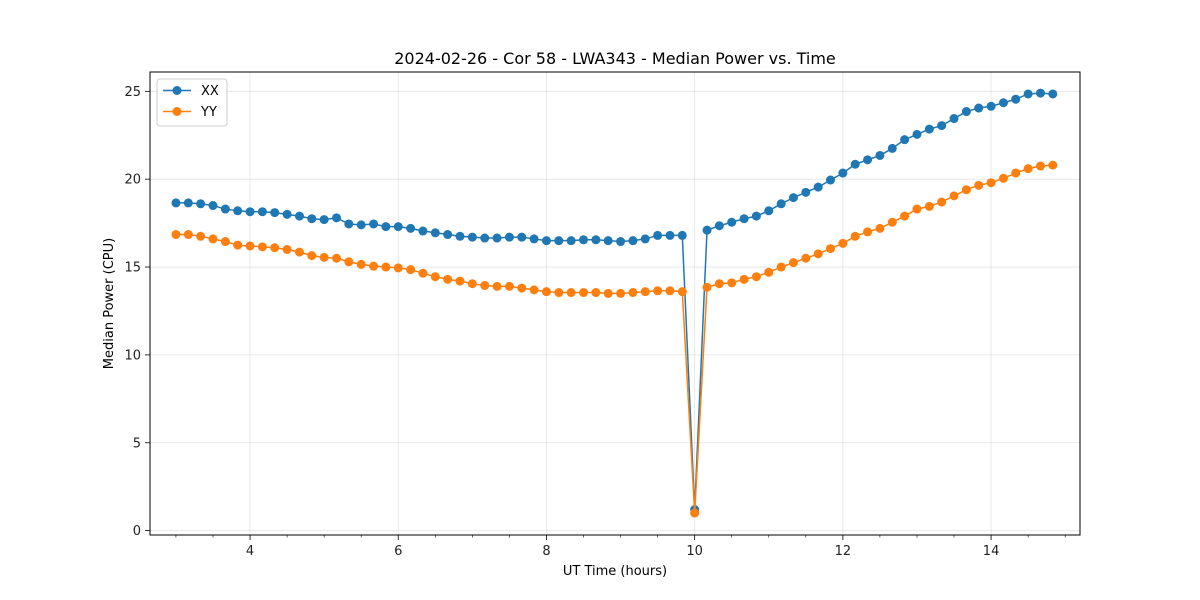  What do you see at coordinates (132, 180) in the screenshot?
I see `y-tick-label: 20` at bounding box center [132, 180].